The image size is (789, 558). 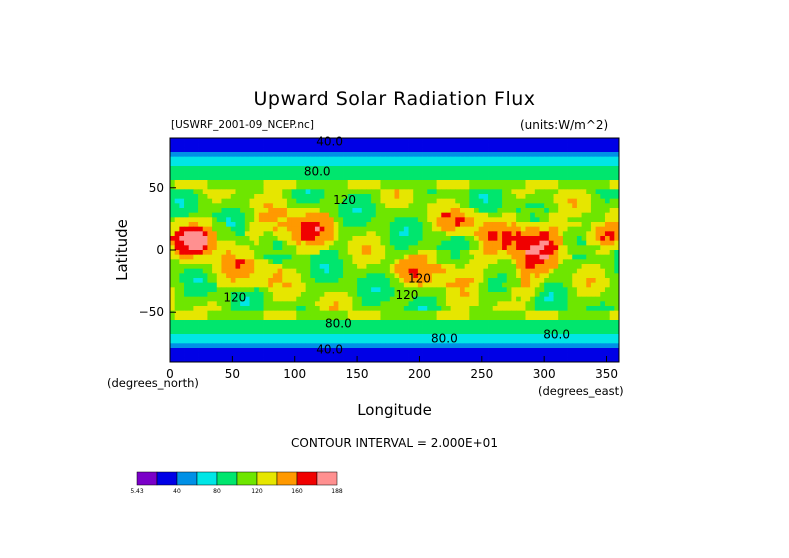 What do you see at coordinates (156, 188) in the screenshot?
I see `y-tick-label: 50` at bounding box center [156, 188].